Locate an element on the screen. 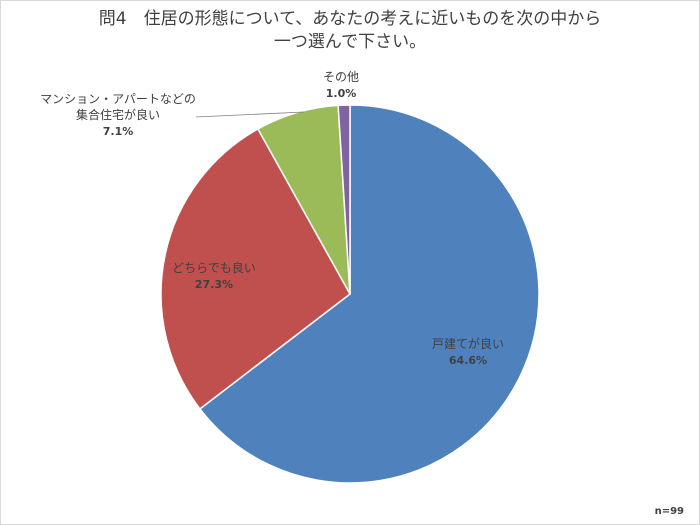 This screenshot has width=700, height=525. leader-lines is located at coordinates (250, 114).